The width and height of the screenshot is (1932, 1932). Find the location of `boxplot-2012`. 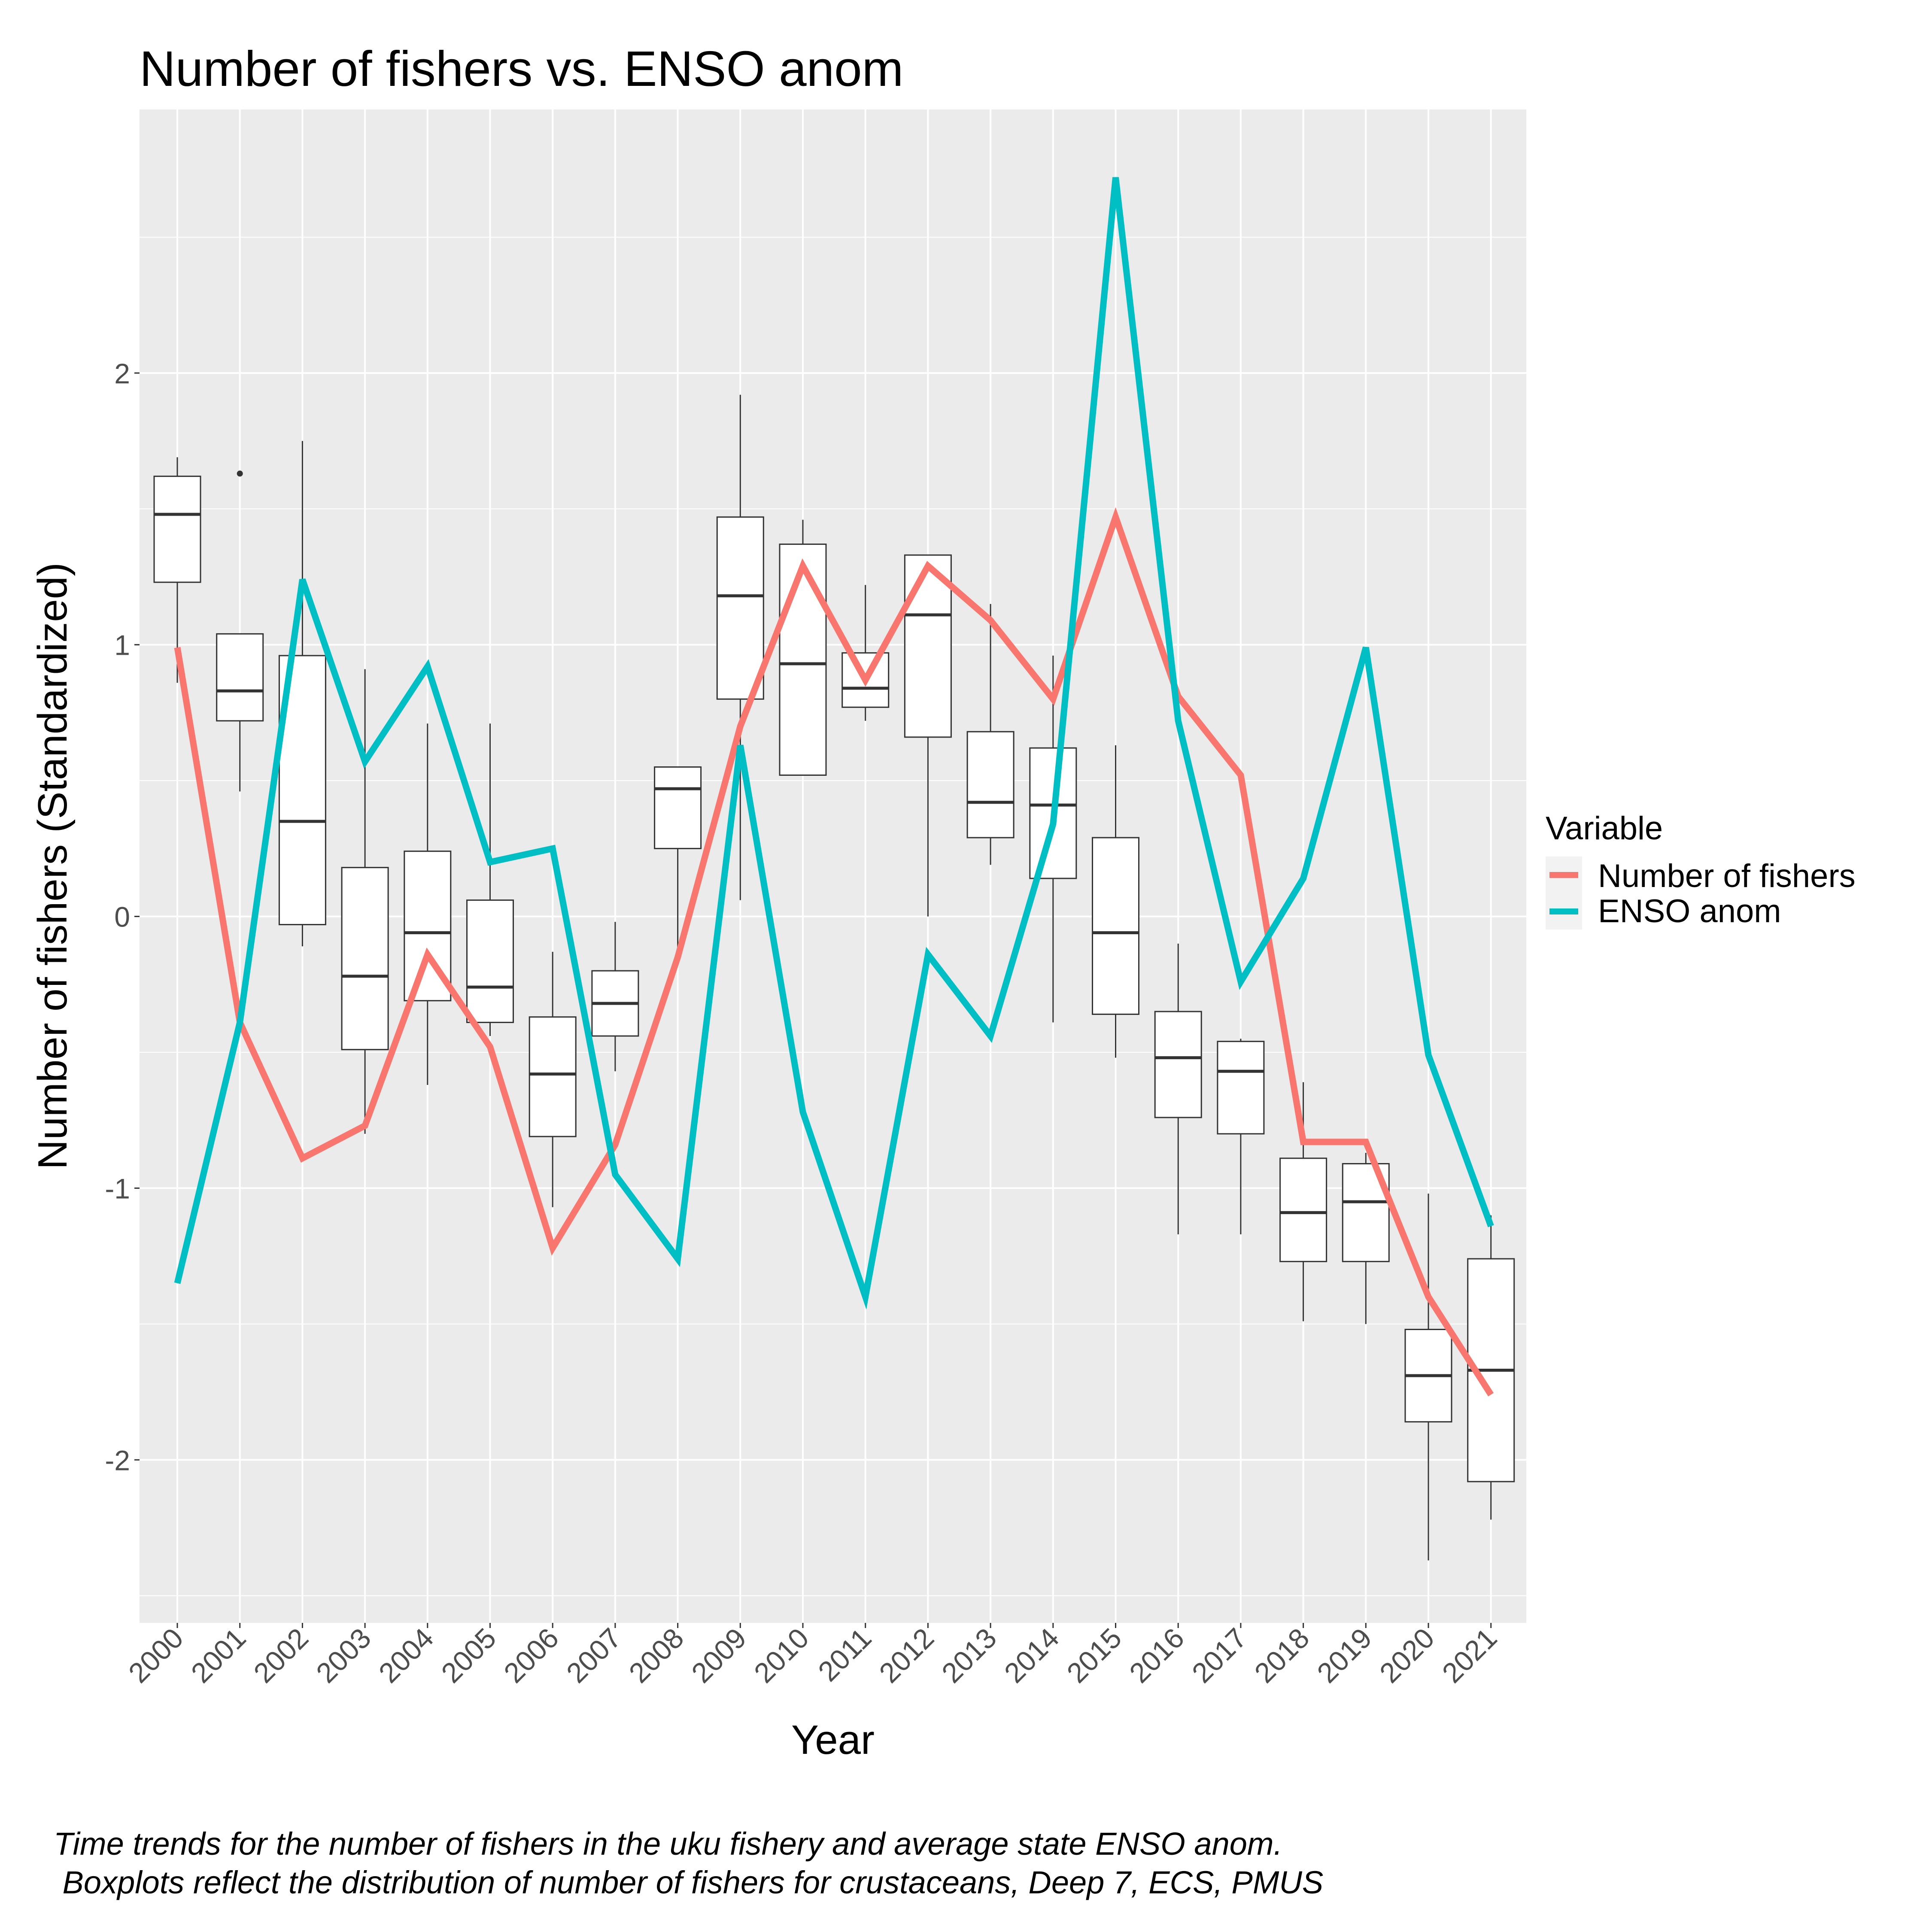

boxplot-2012 is located at coordinates (928, 735).